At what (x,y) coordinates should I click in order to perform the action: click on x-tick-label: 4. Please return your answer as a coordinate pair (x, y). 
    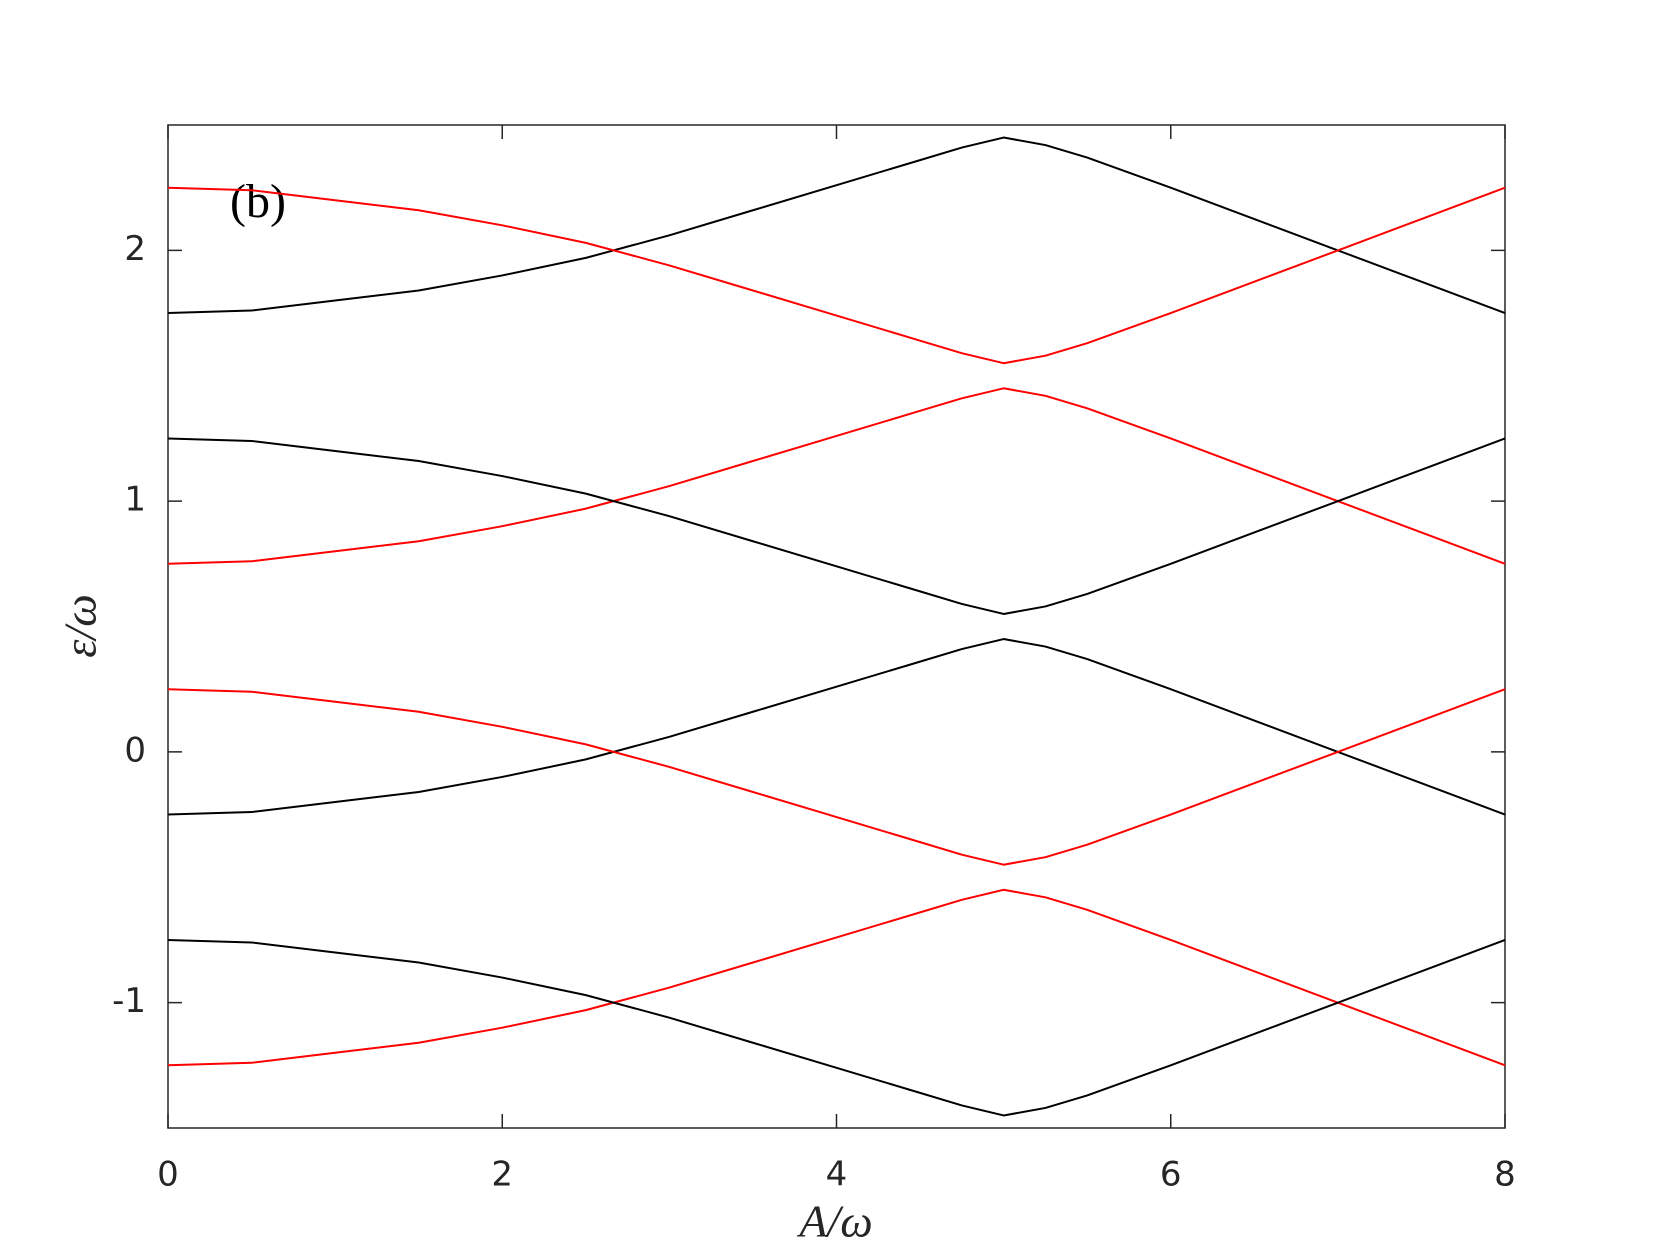
    Looking at the image, I should click on (837, 1175).